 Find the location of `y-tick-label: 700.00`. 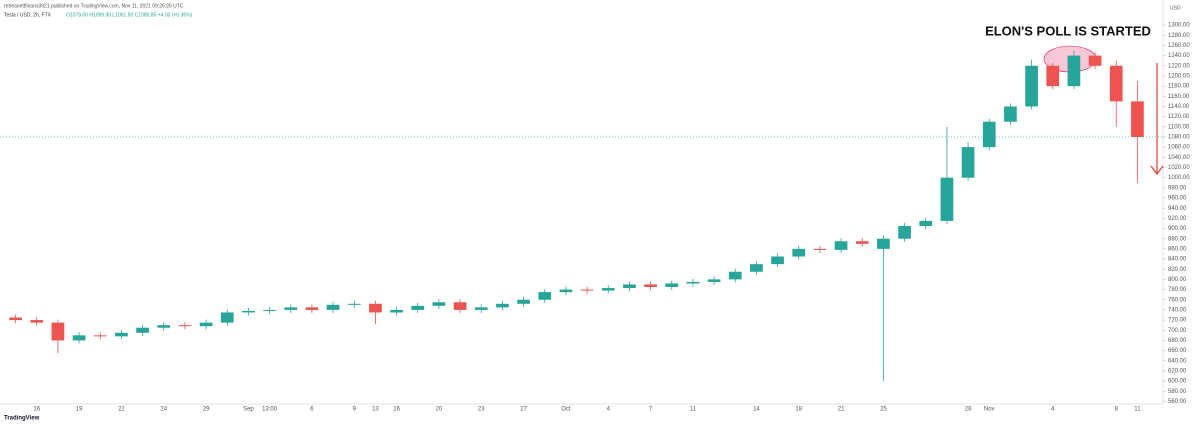

y-tick-label: 700.00 is located at coordinates (1177, 331).